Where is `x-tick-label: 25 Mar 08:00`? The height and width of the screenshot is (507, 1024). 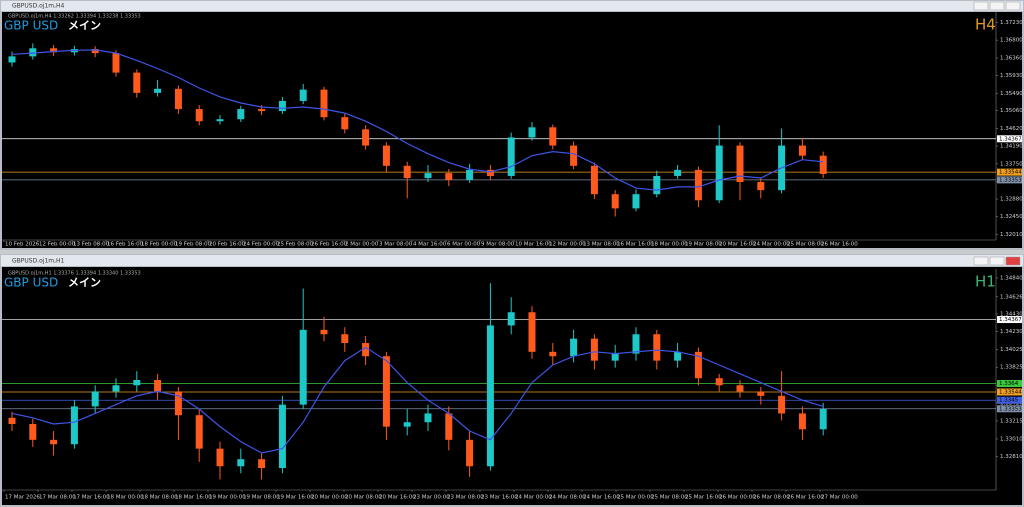
x-tick-label: 25 Mar 08:00 is located at coordinates (669, 498).